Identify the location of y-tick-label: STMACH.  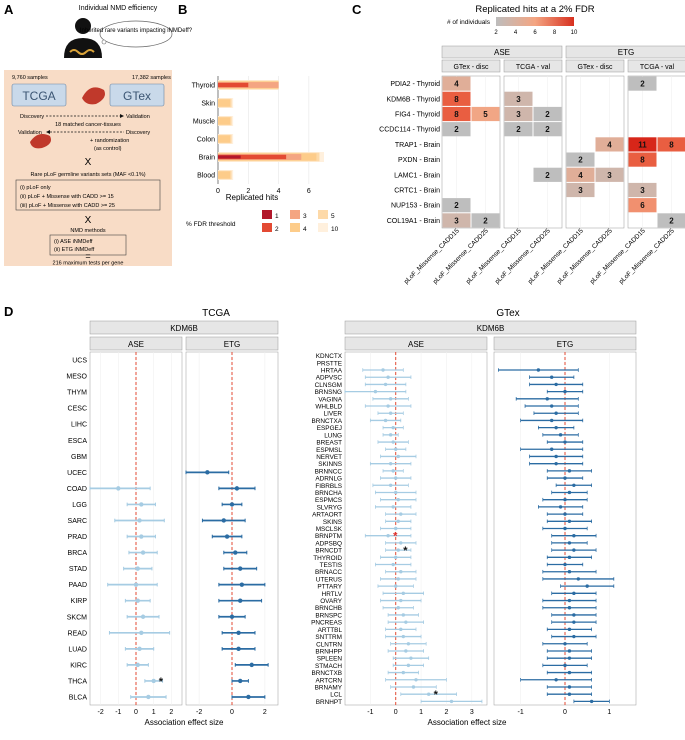
(328, 666).